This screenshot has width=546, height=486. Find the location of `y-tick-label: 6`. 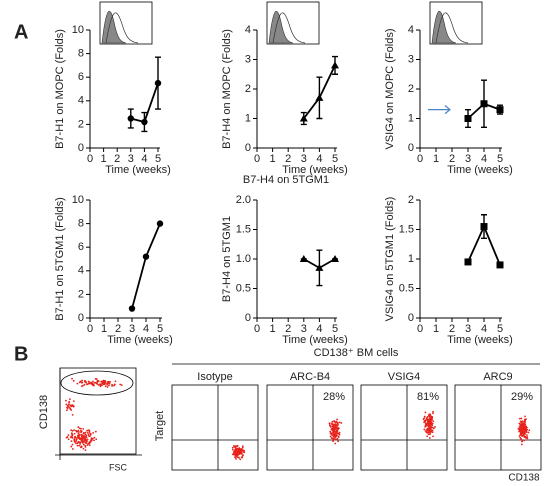

y-tick-label: 6 is located at coordinates (81, 77).